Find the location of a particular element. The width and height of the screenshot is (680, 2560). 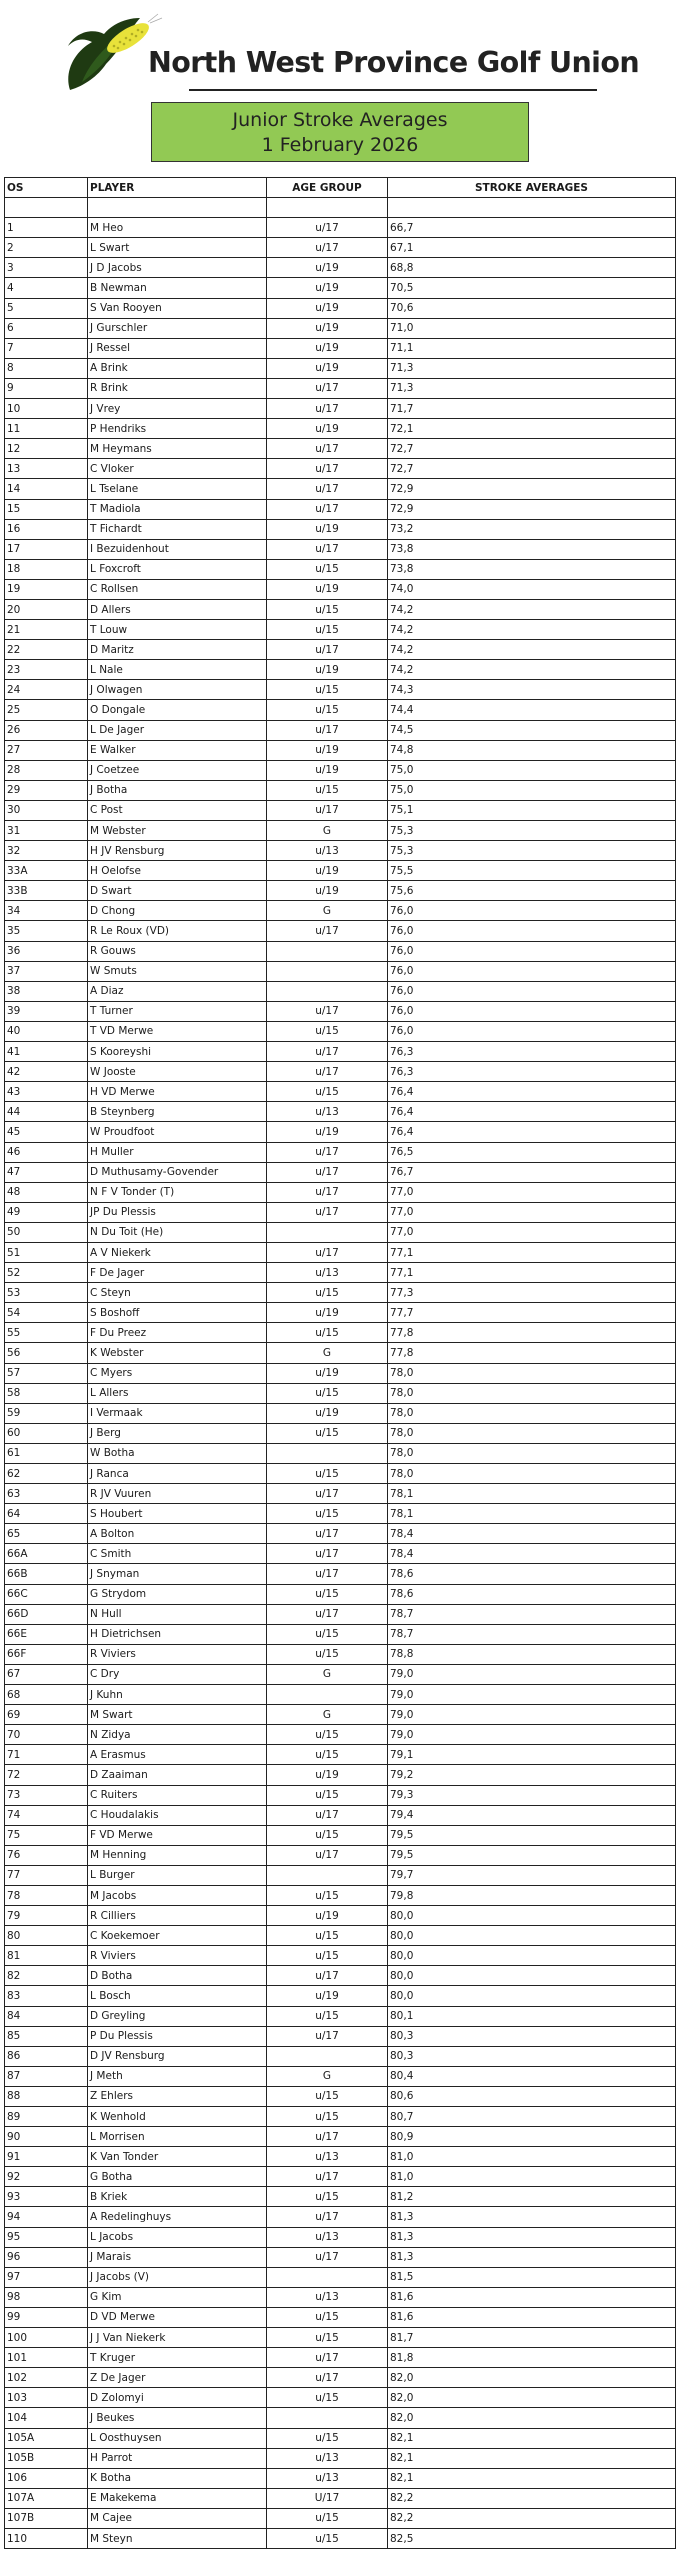

table-row: 52 F De Jager u/13 77,1 is located at coordinates (340, 1273).